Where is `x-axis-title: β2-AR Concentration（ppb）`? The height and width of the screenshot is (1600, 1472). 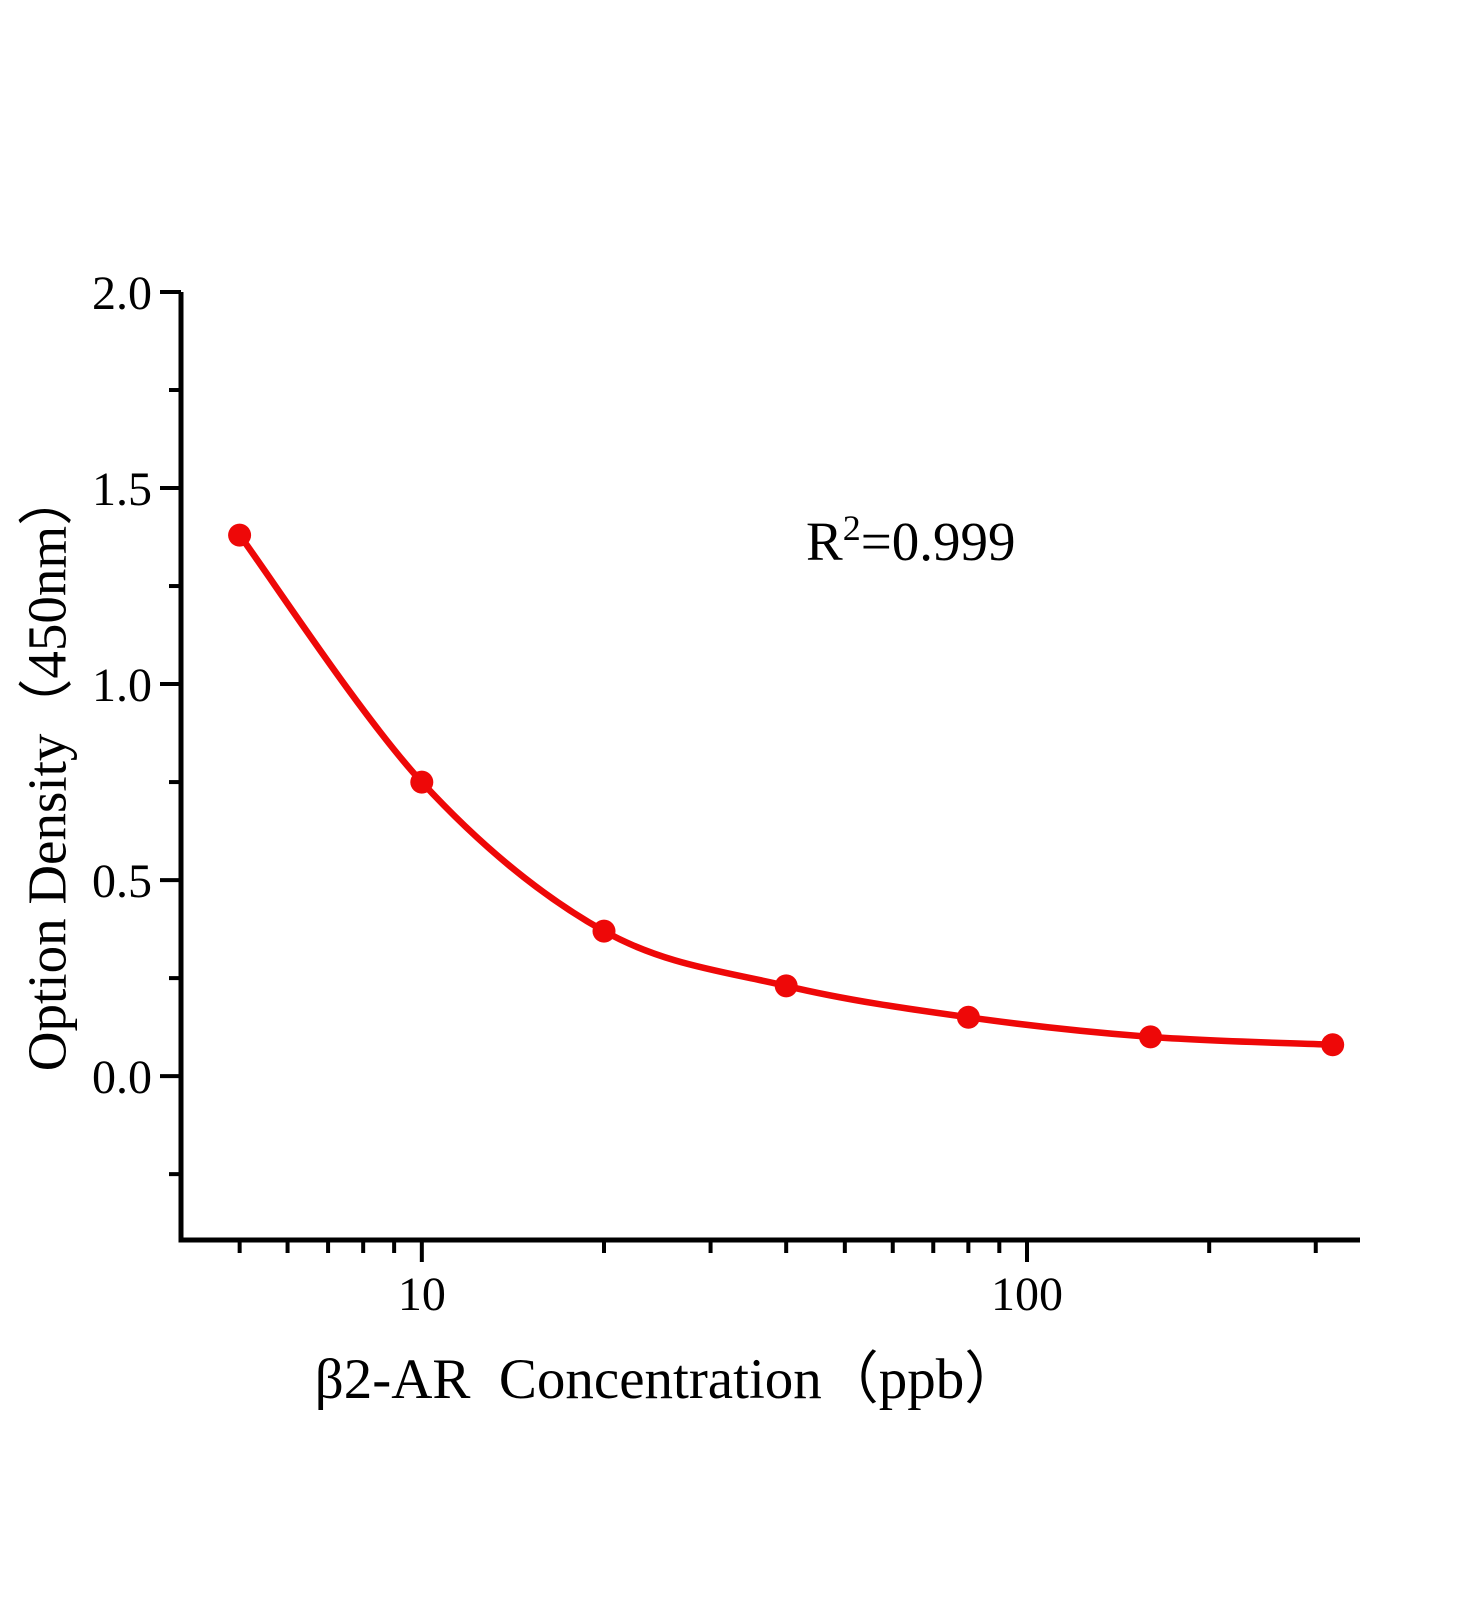
x-axis-title: β2-AR Concentration（ppb） is located at coordinates (668, 1379).